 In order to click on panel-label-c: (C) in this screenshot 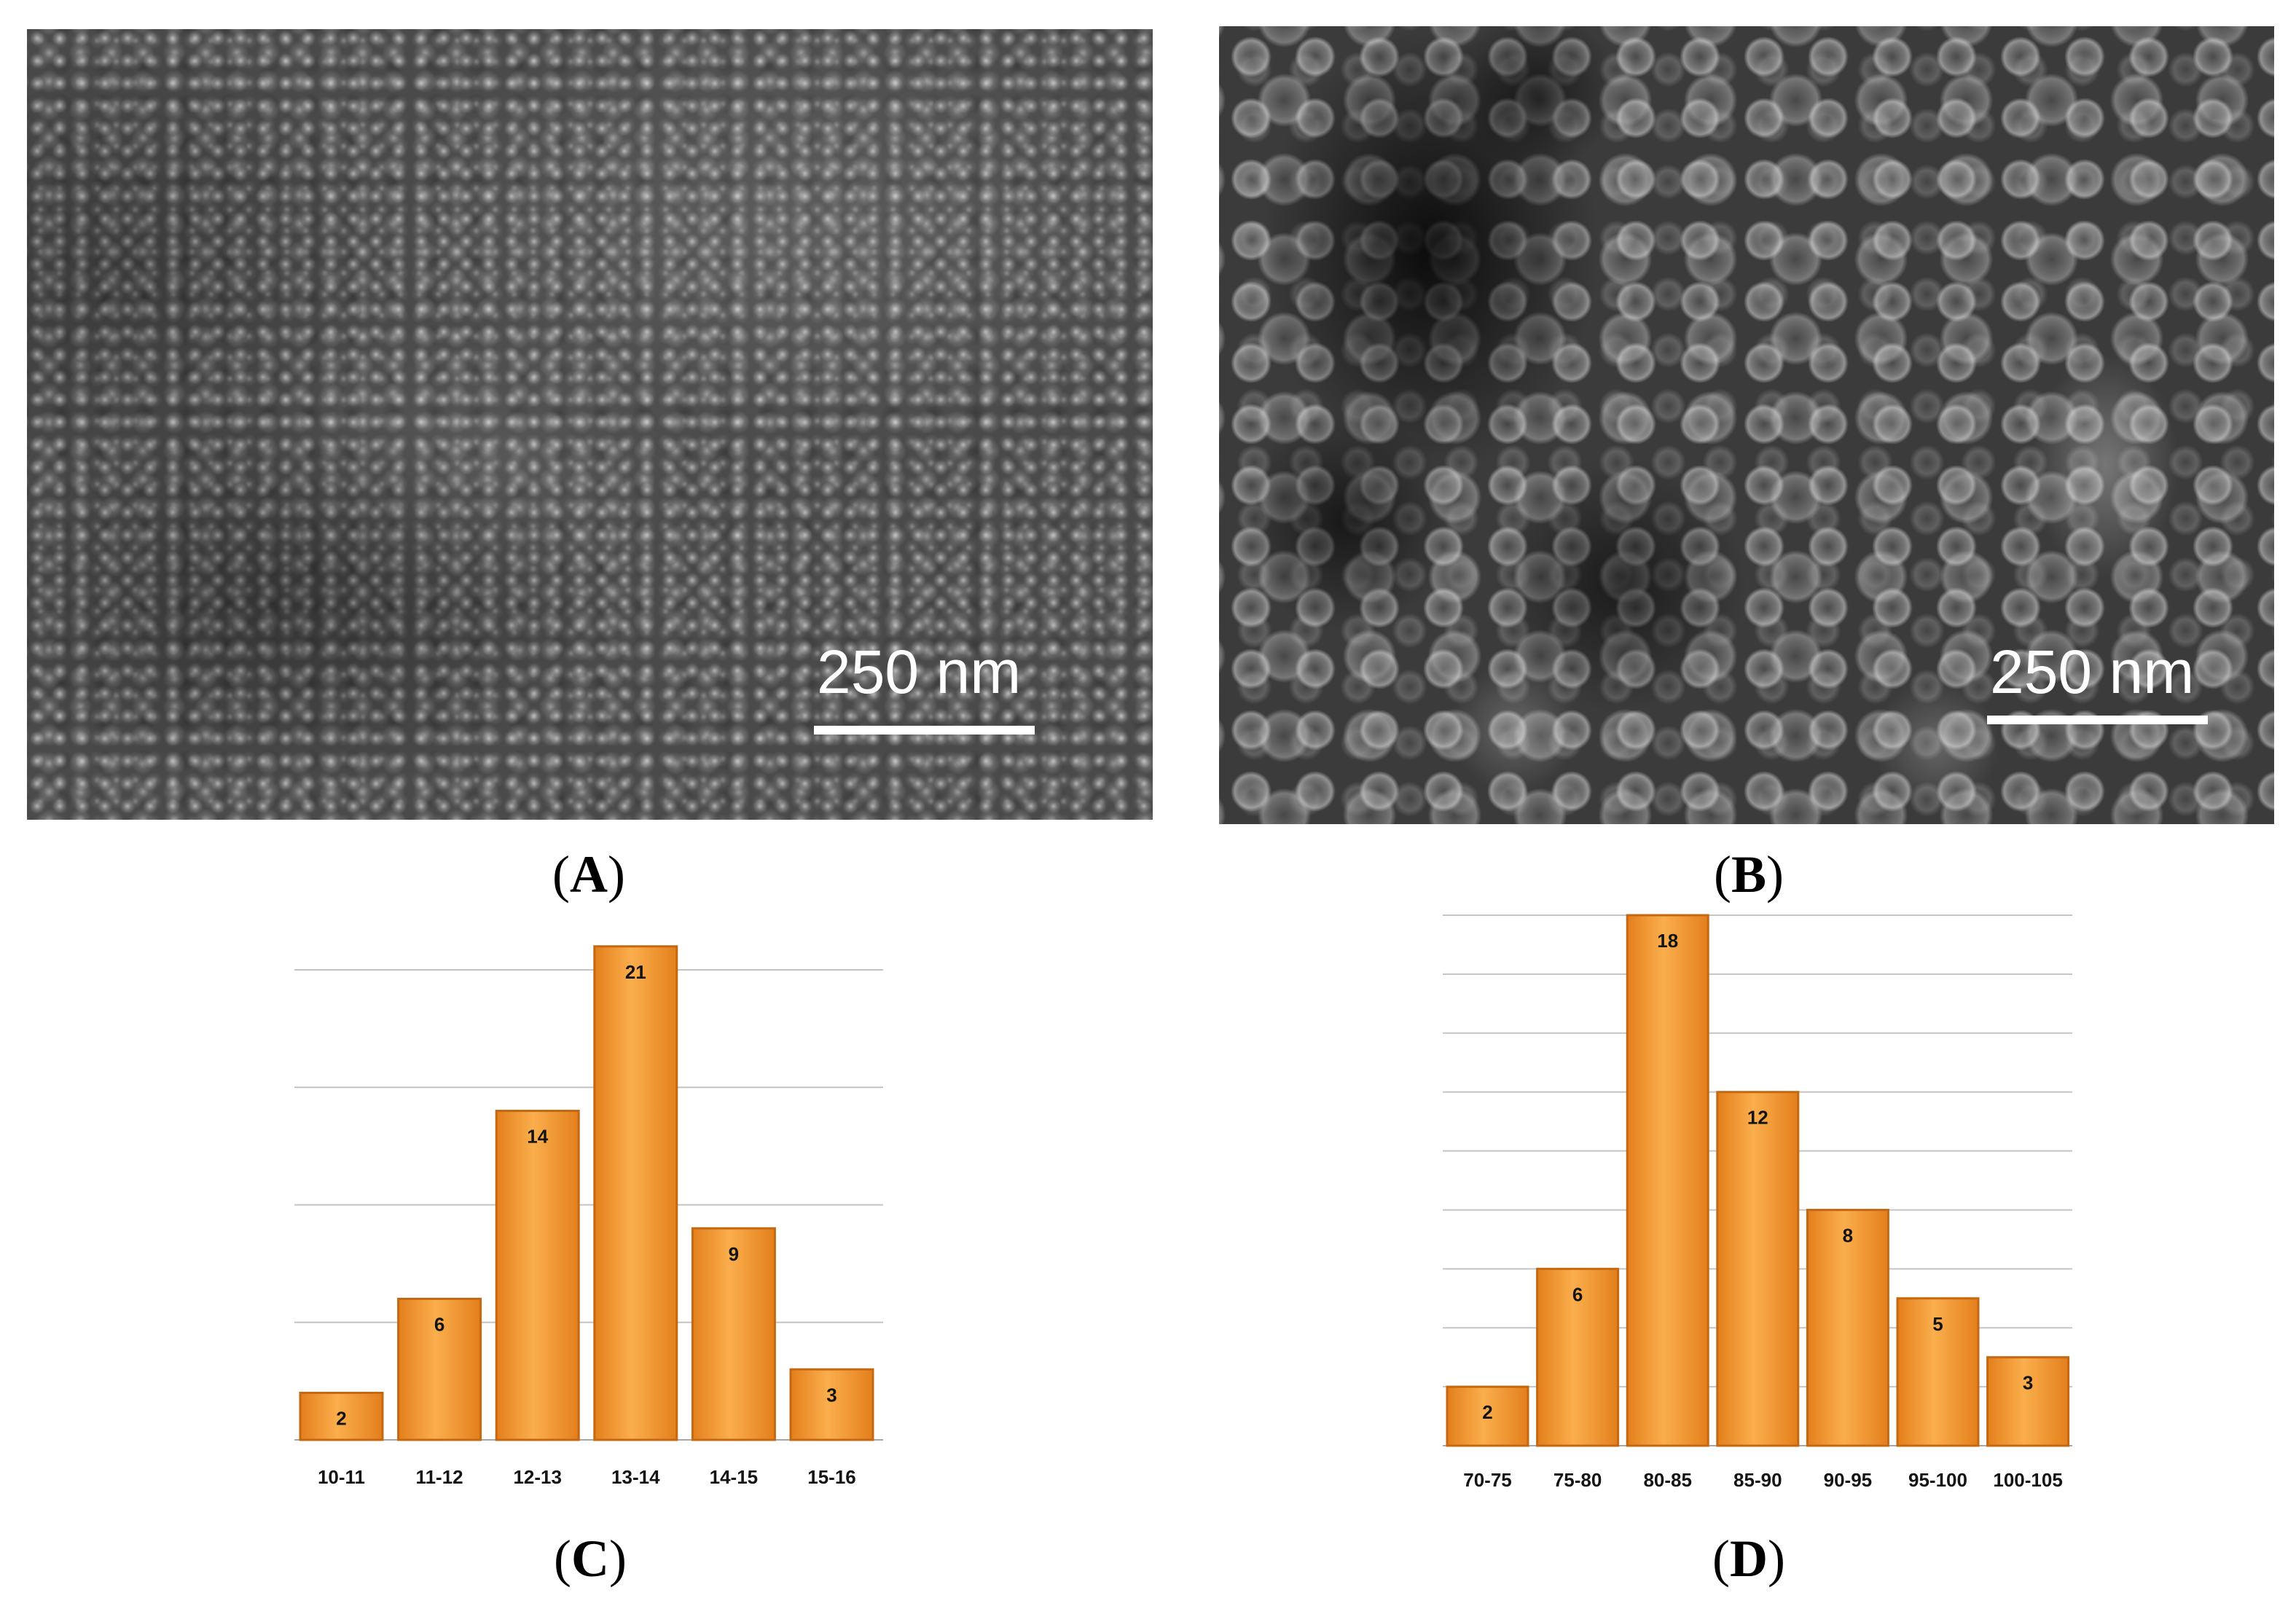, I will do `click(590, 1558)`.